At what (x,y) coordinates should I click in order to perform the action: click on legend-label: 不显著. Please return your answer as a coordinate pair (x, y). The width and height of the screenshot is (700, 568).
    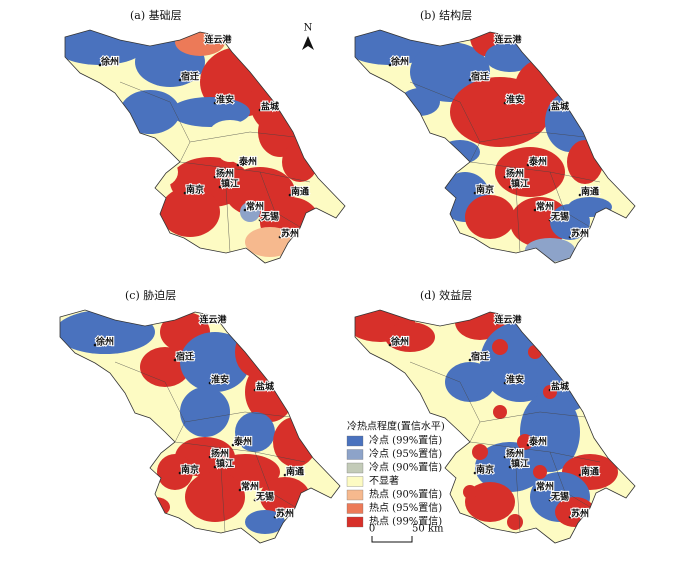
    Looking at the image, I should click on (384, 480).